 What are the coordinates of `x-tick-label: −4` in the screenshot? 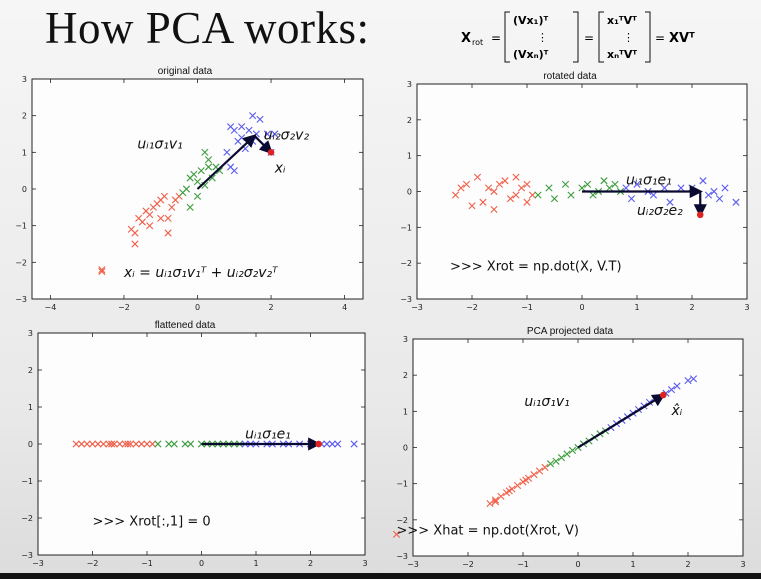 It's located at (50, 307).